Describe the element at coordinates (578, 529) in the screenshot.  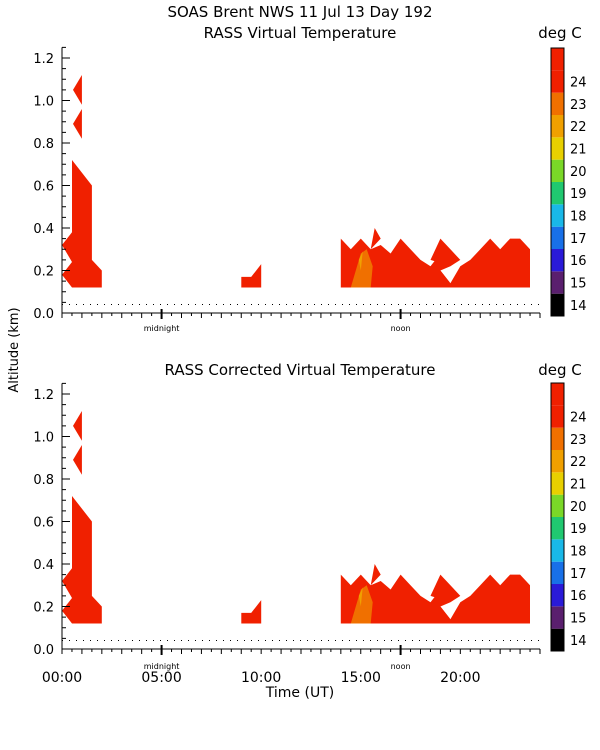
I see `colorbar-tick-label: 19` at that location.